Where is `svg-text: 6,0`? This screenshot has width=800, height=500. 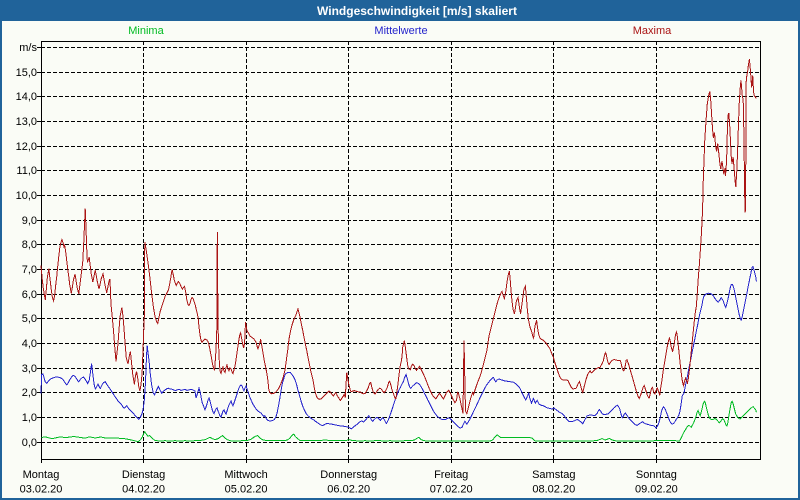 svg-text: 6,0 is located at coordinates (29, 295).